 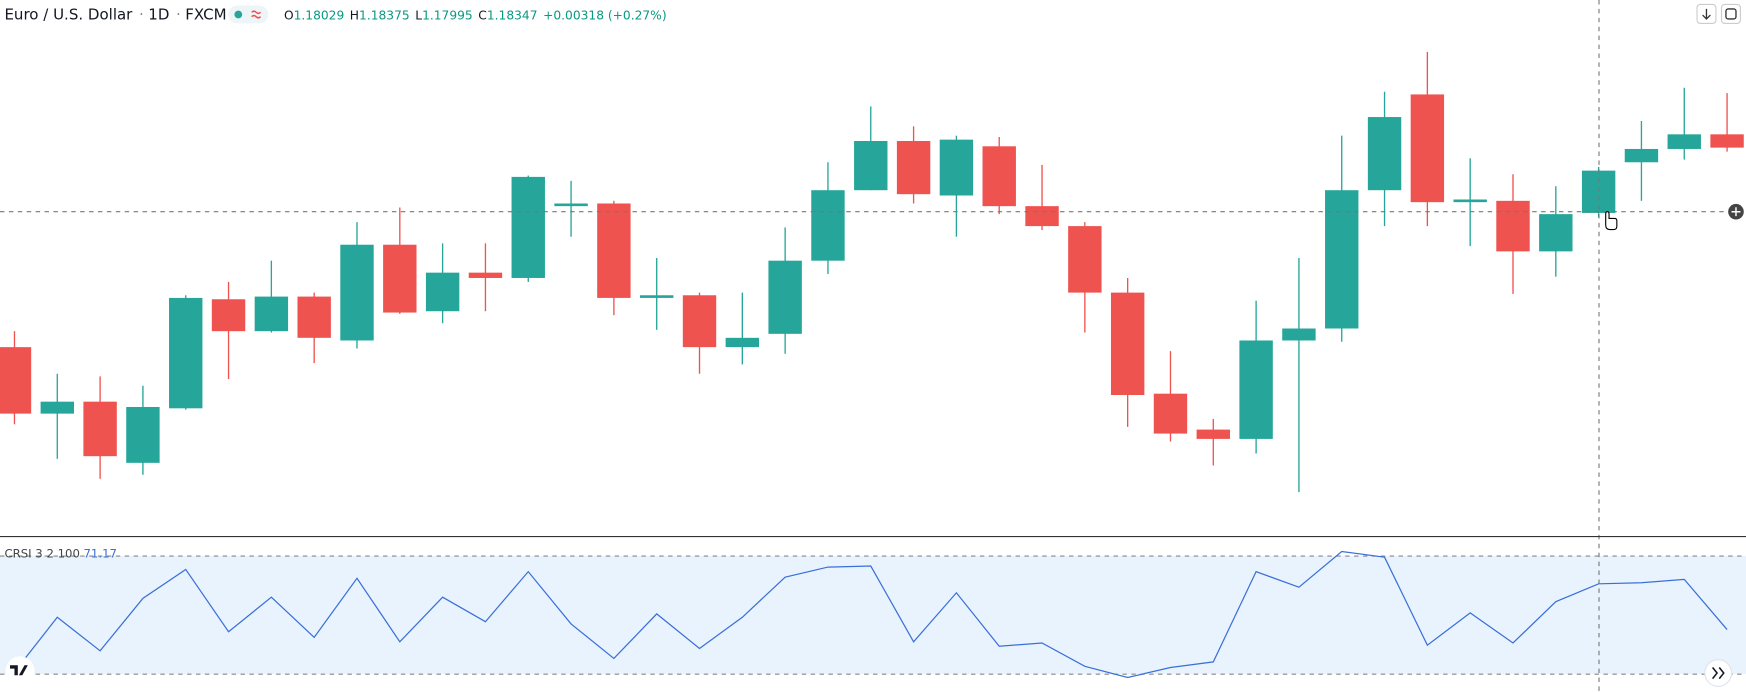 I want to click on ohlc-letter: L, so click(x=418, y=15).